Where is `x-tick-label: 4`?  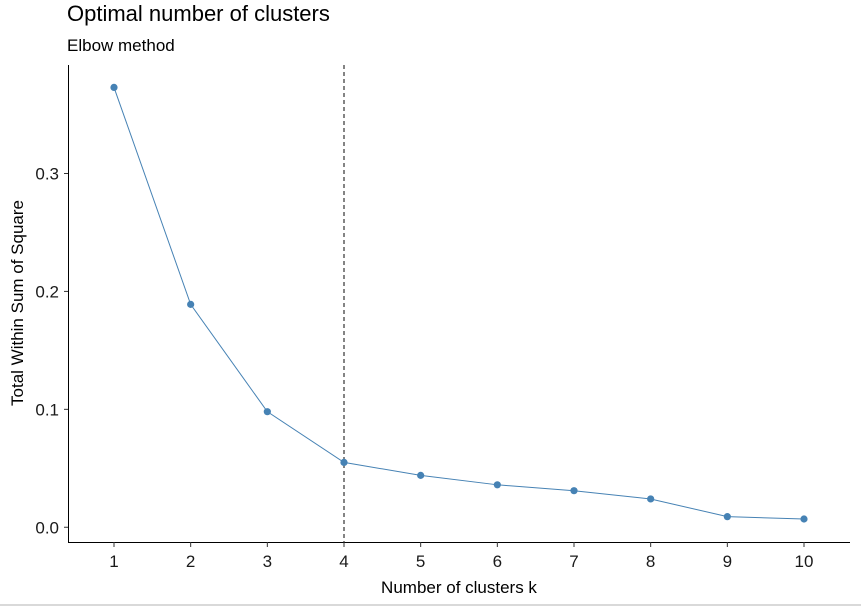
x-tick-label: 4 is located at coordinates (343, 561).